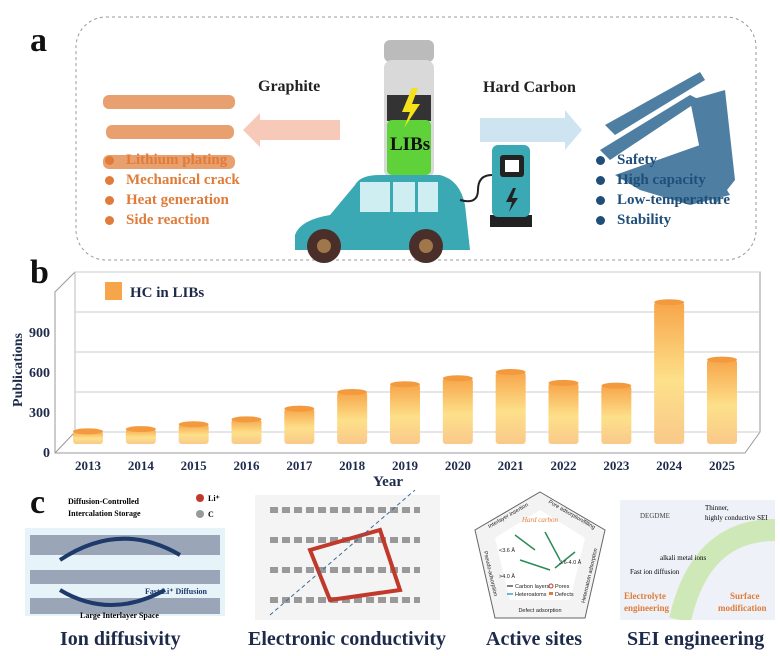 The width and height of the screenshot is (780, 656). What do you see at coordinates (540, 520) in the screenshot?
I see `hard-carbon-label: Hard carbon` at bounding box center [540, 520].